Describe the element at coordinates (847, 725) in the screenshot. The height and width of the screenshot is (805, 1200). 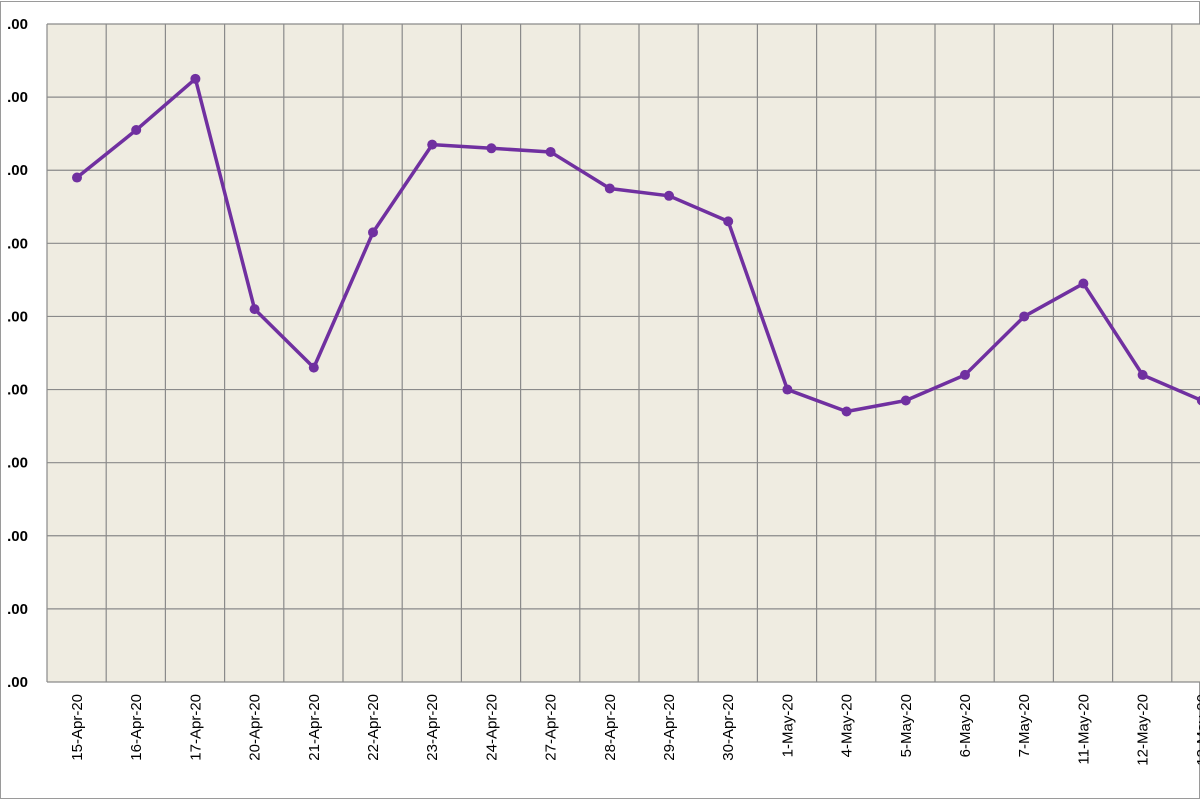
I see `x-tick-label: 4-May-20` at that location.